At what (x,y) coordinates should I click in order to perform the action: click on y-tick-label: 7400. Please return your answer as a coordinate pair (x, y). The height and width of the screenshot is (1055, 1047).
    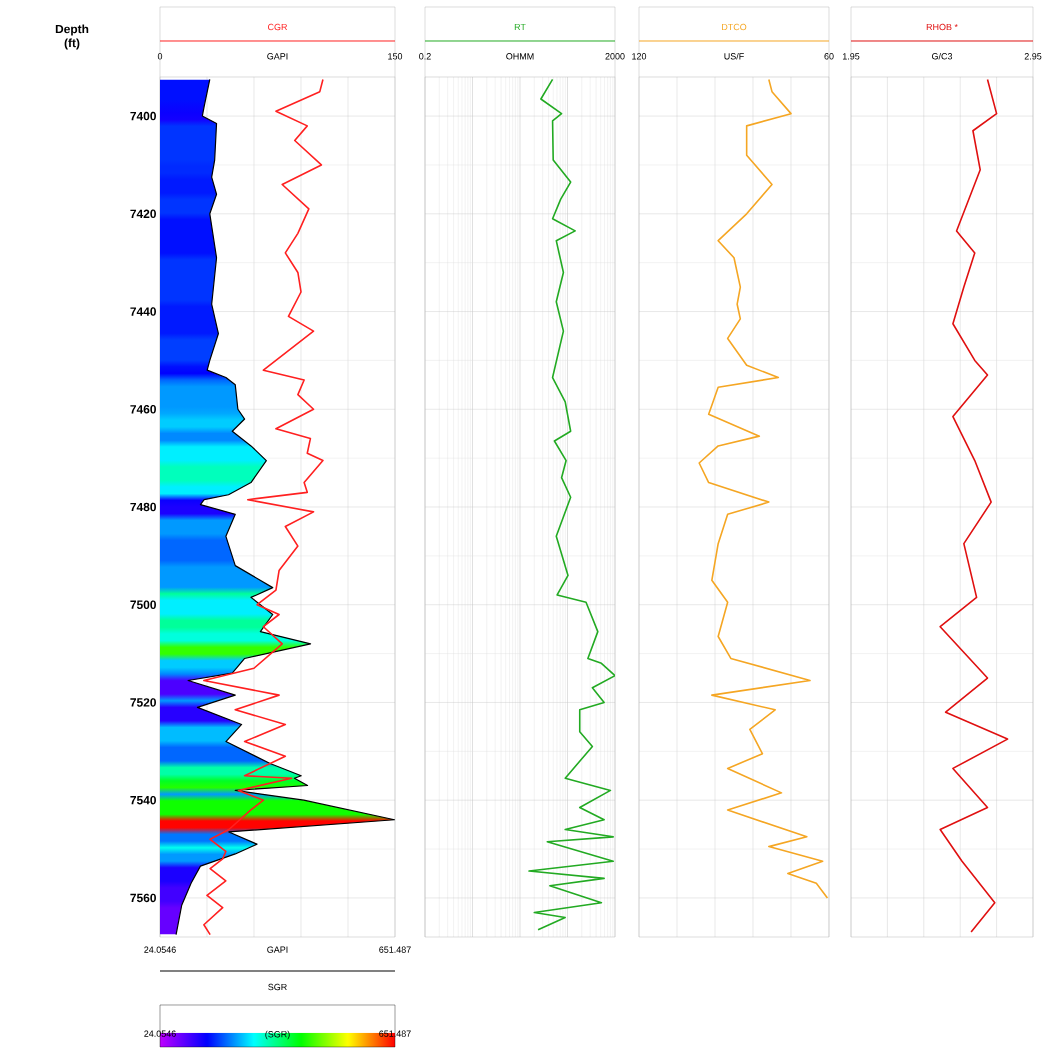
    Looking at the image, I should click on (143, 116).